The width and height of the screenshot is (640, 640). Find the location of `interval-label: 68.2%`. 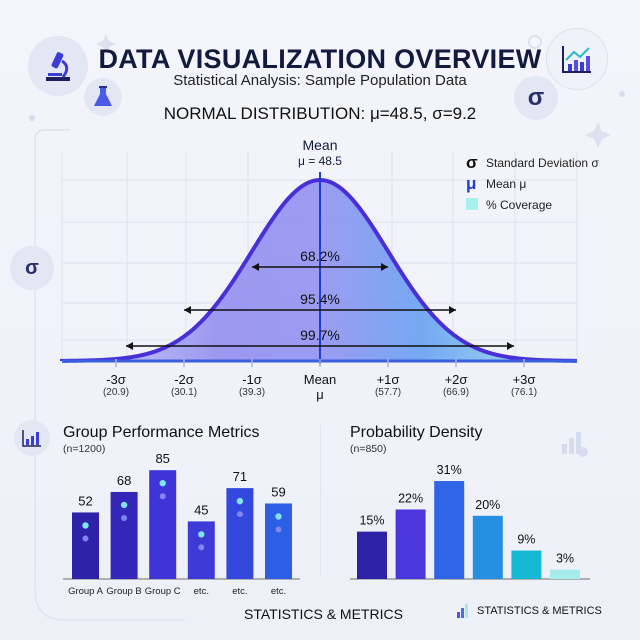

interval-label: 68.2% is located at coordinates (320, 256).